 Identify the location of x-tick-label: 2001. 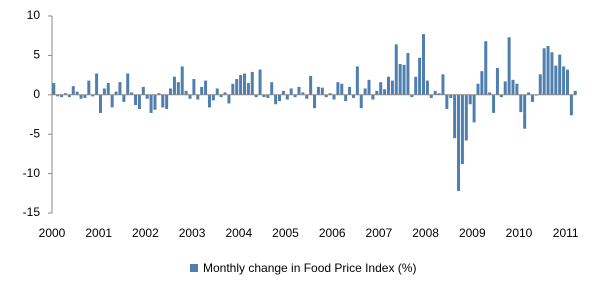
(98, 233).